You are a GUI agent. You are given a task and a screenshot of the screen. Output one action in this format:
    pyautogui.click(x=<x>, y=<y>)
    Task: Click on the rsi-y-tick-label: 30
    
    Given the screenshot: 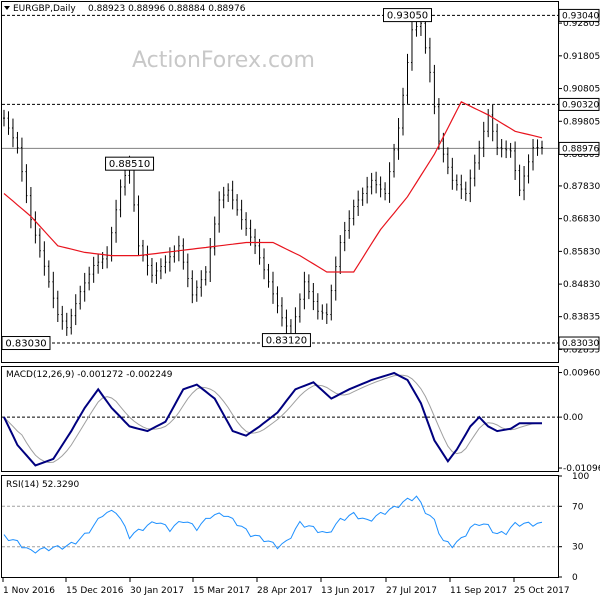 What is the action you would take?
    pyautogui.click(x=578, y=548)
    